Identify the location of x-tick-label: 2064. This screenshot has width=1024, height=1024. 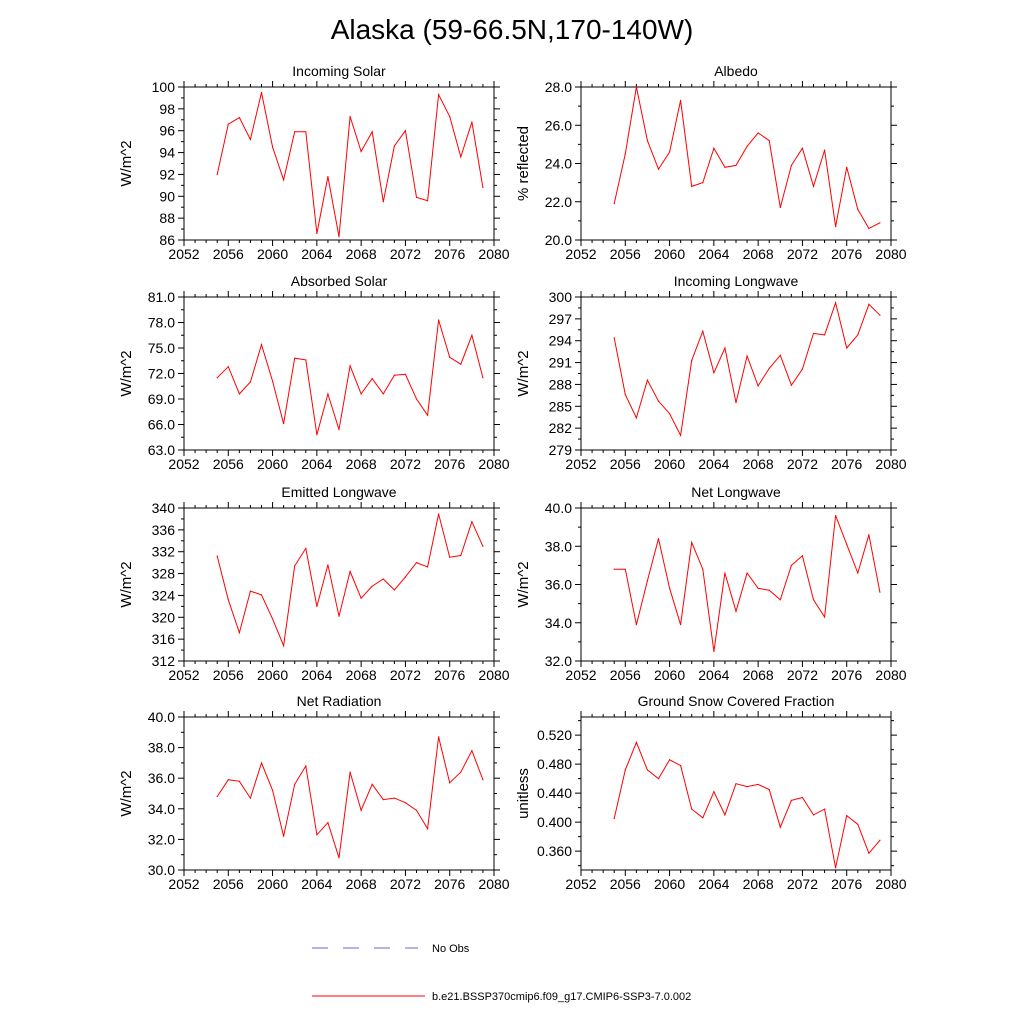
(713, 884).